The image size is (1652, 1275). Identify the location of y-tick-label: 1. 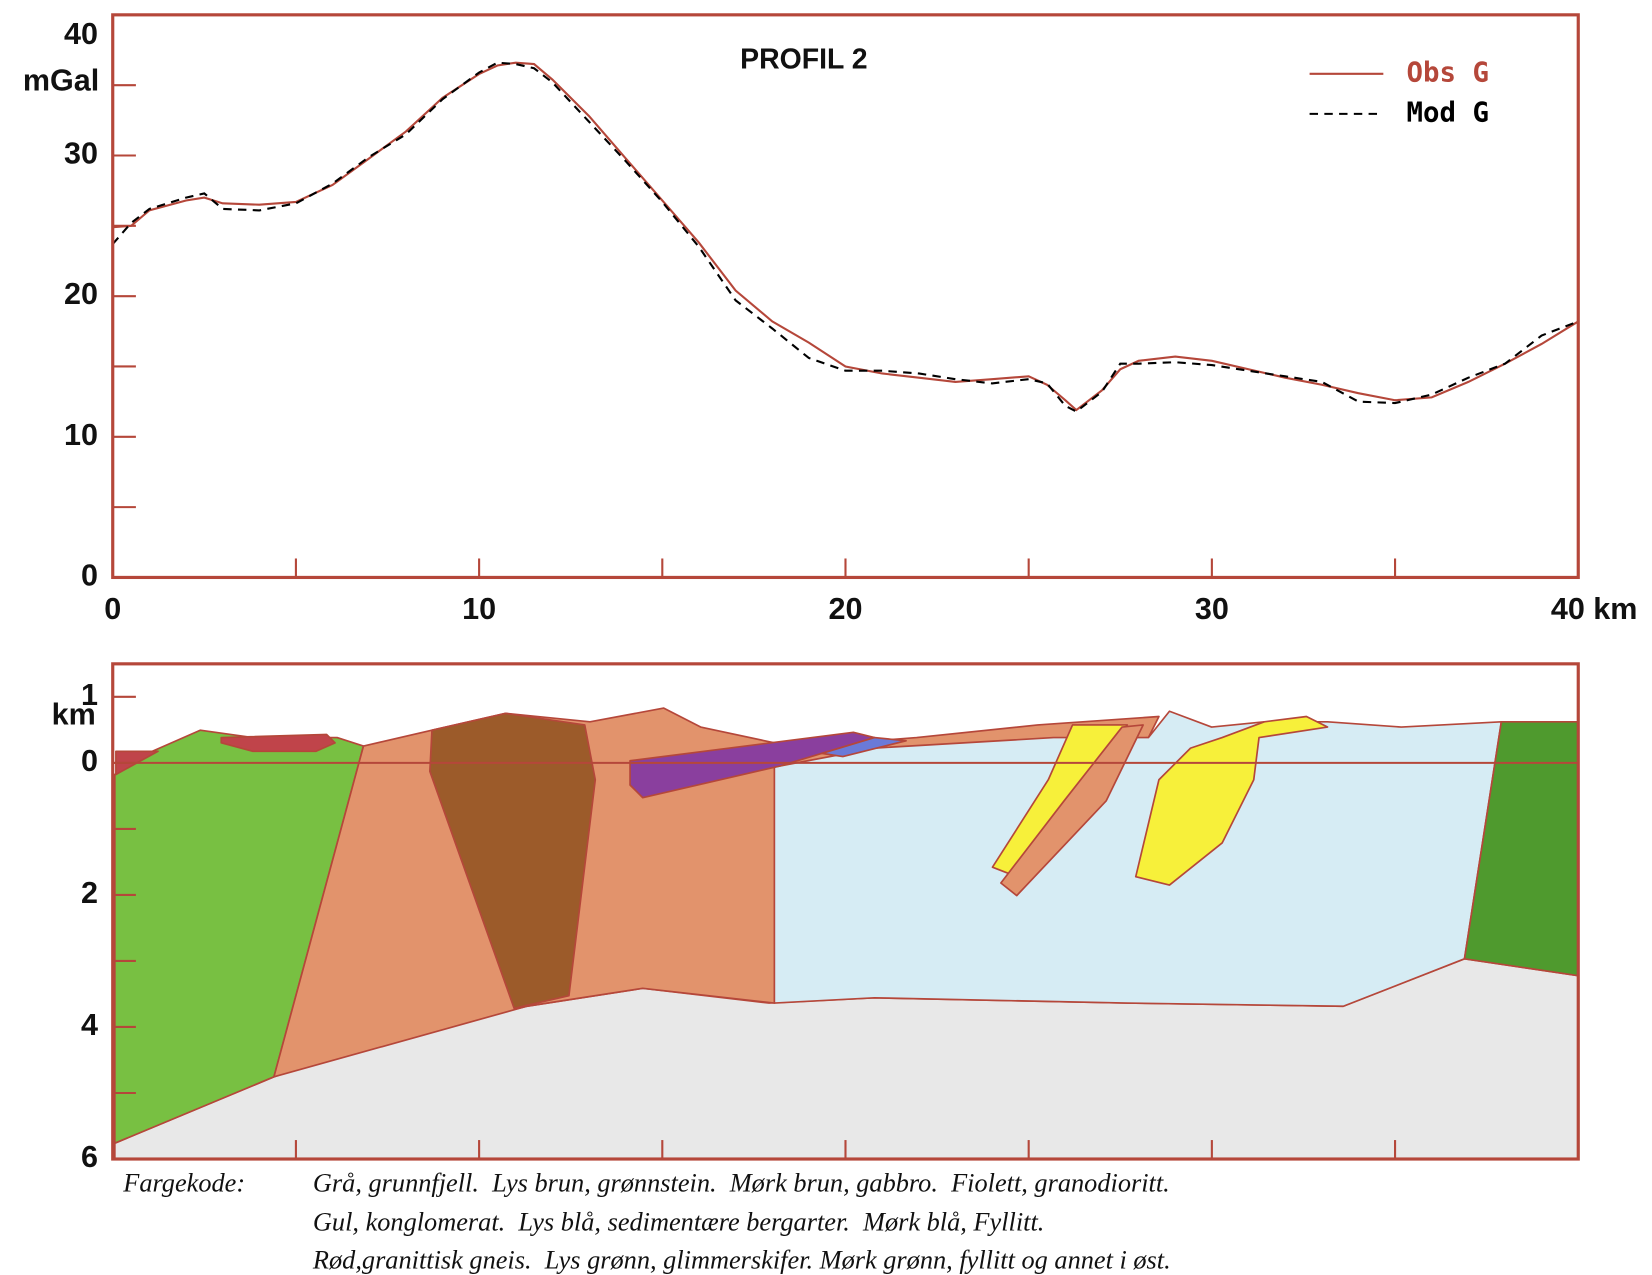
(89, 695).